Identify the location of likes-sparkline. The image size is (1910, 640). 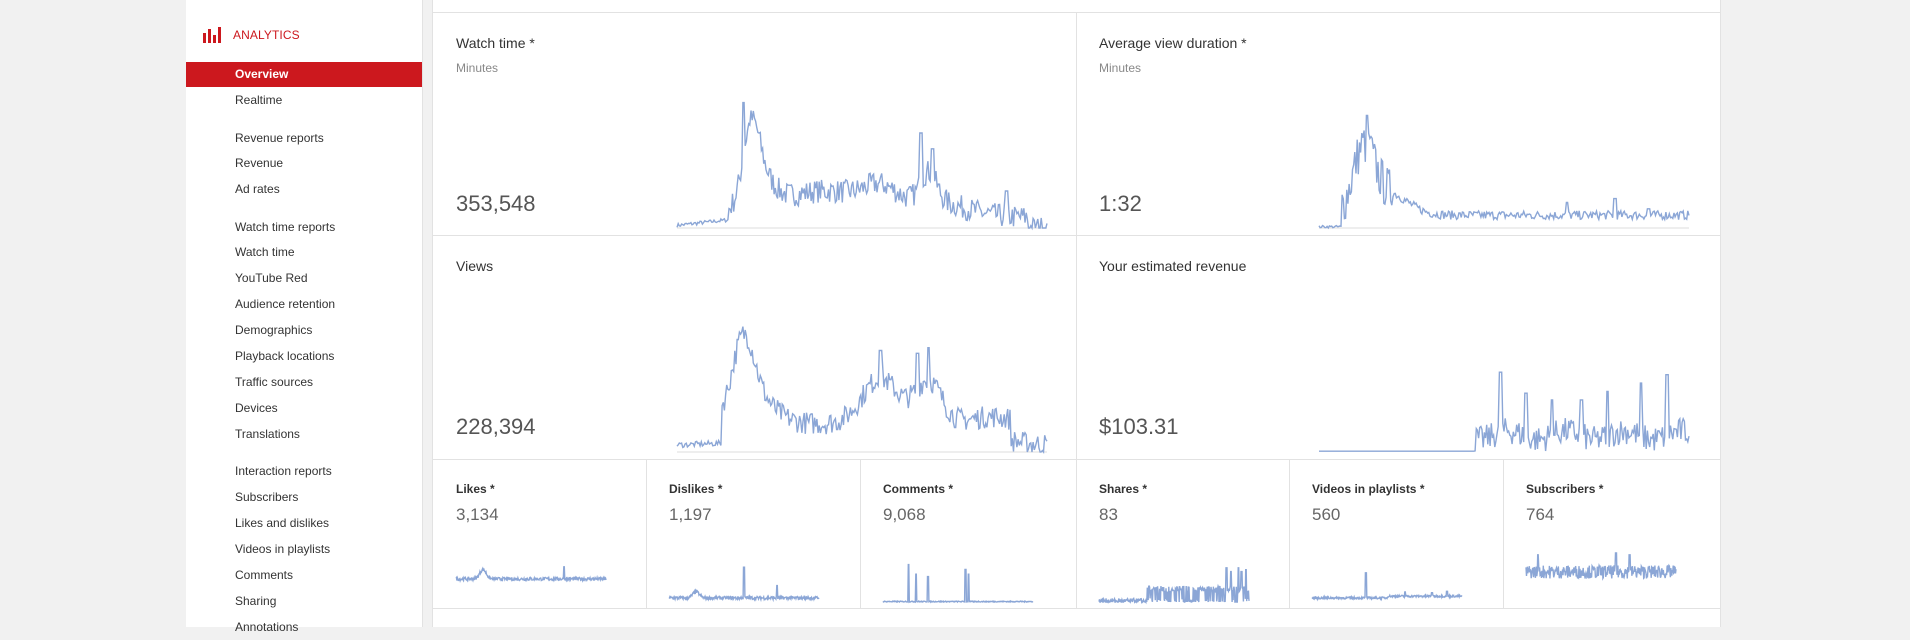
(531, 575).